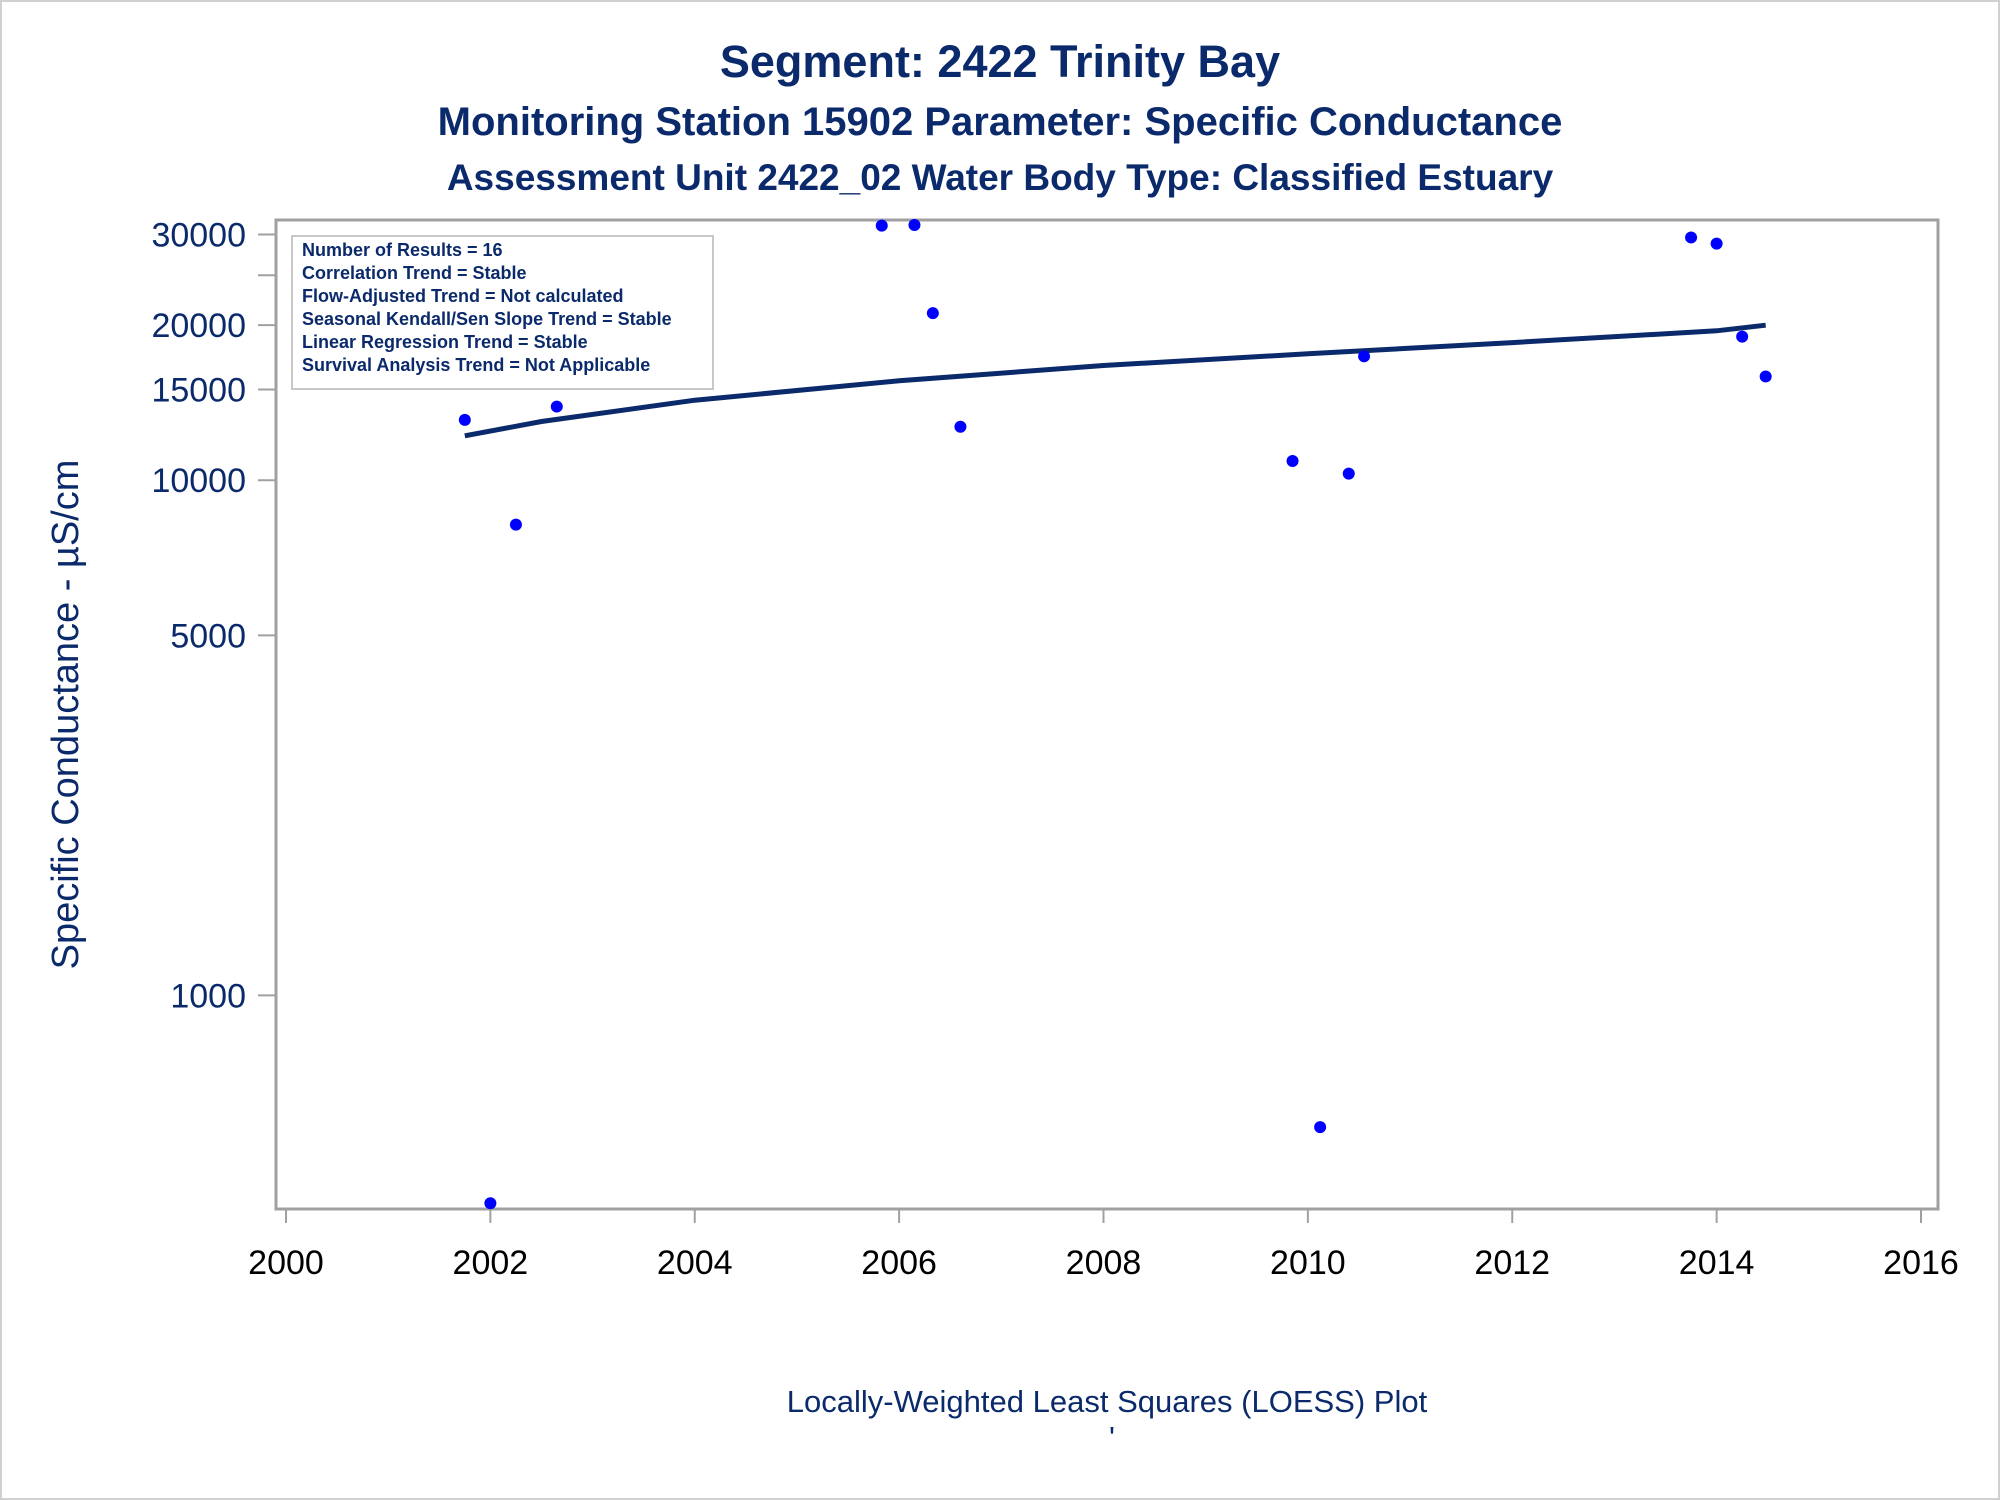  I want to click on x-tick-label: 2006, so click(899, 1263).